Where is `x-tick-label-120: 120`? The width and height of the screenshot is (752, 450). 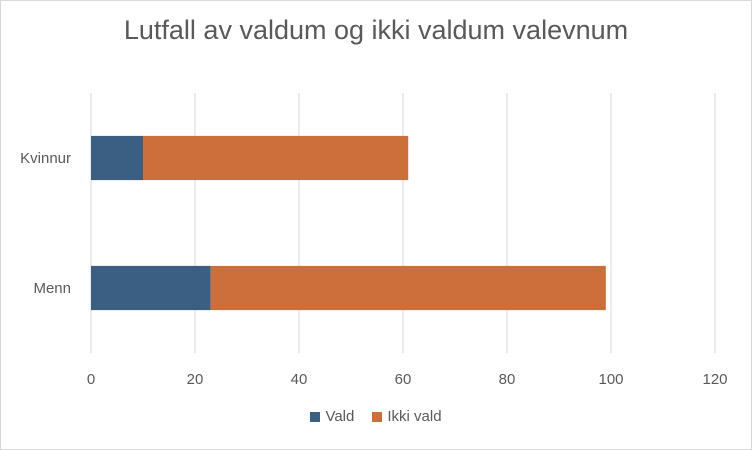 x-tick-label-120: 120 is located at coordinates (714, 379).